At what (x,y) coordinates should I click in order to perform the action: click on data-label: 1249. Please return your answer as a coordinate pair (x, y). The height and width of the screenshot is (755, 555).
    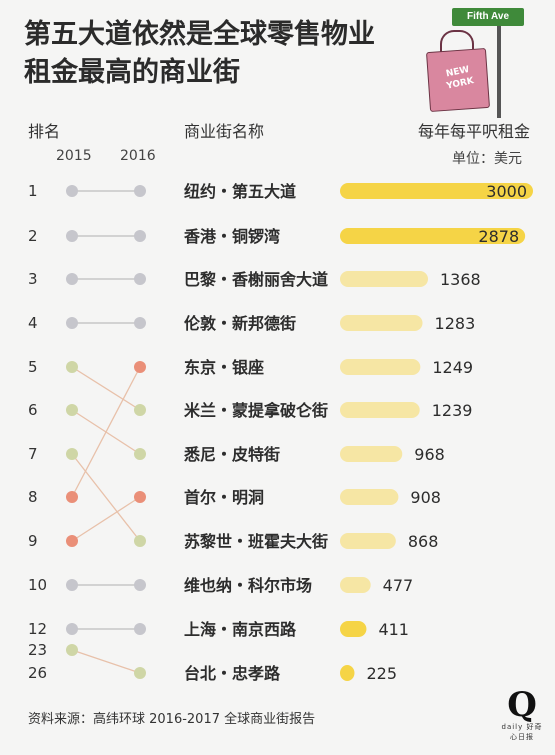
    Looking at the image, I should click on (452, 367).